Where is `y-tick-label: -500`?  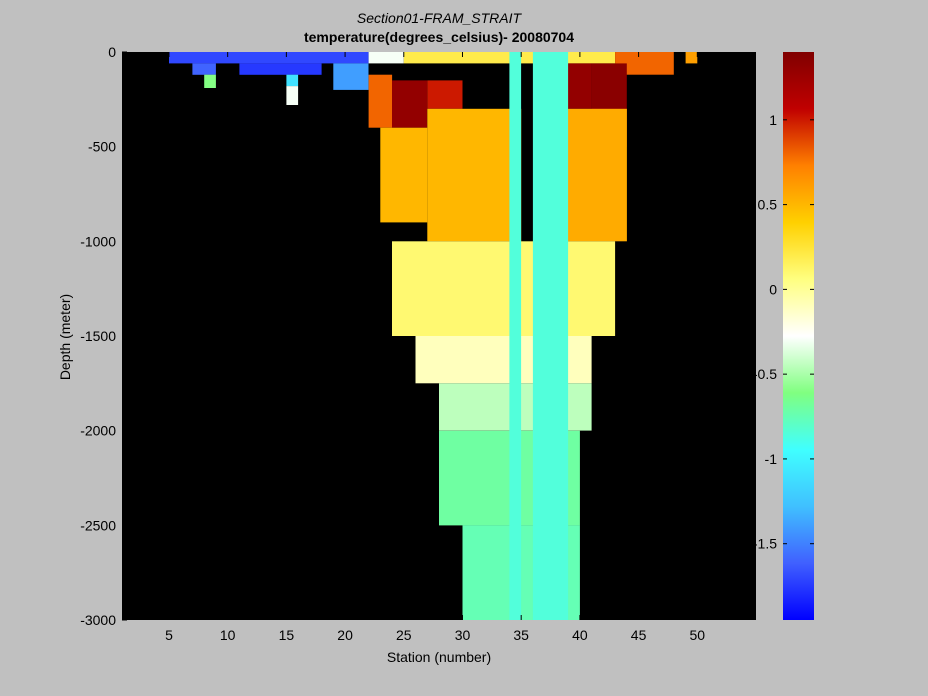 y-tick-label: -500 is located at coordinates (102, 147).